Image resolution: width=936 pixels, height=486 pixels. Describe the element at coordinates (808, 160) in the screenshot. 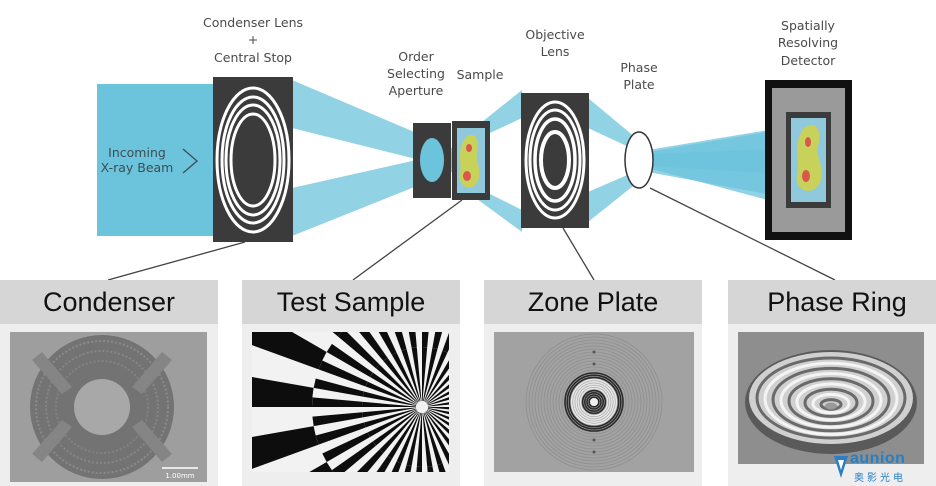

I see `spatially-resolving-detector` at that location.